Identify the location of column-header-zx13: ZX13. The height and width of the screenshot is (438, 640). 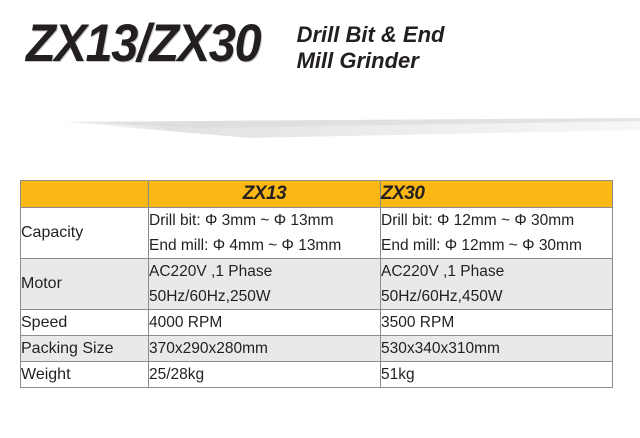
(264, 194).